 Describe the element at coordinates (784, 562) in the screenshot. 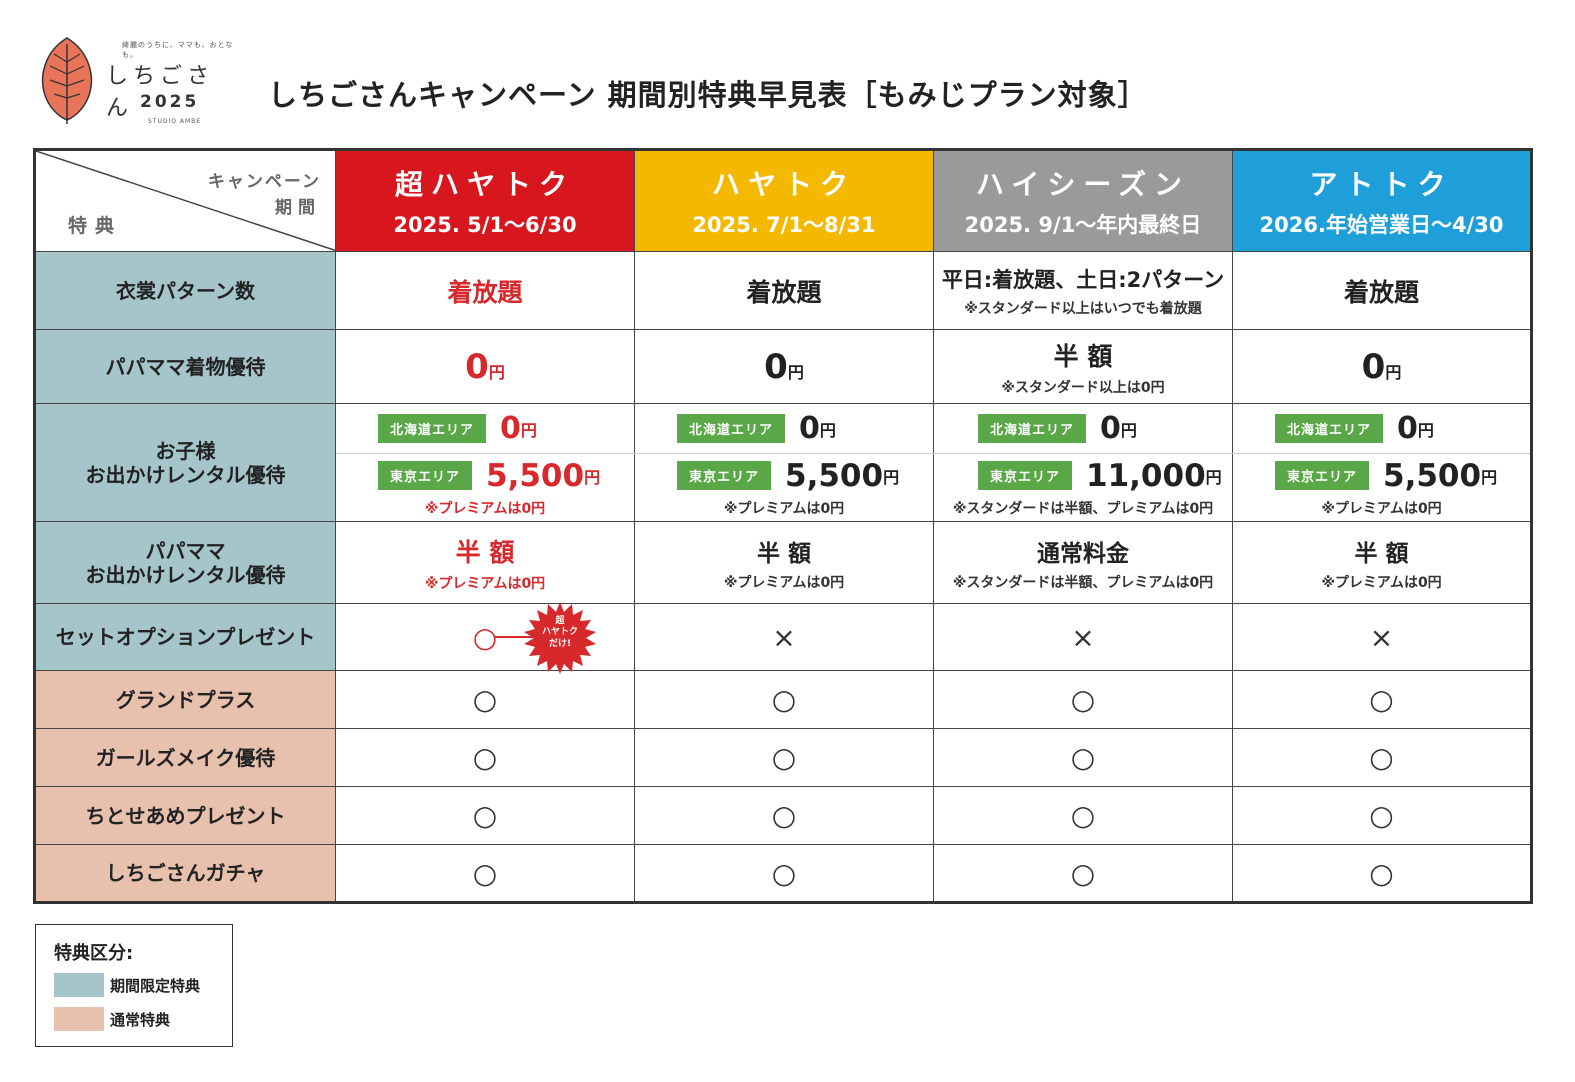

I see `value-cell: 半 額 ※プレミアムは0円` at that location.